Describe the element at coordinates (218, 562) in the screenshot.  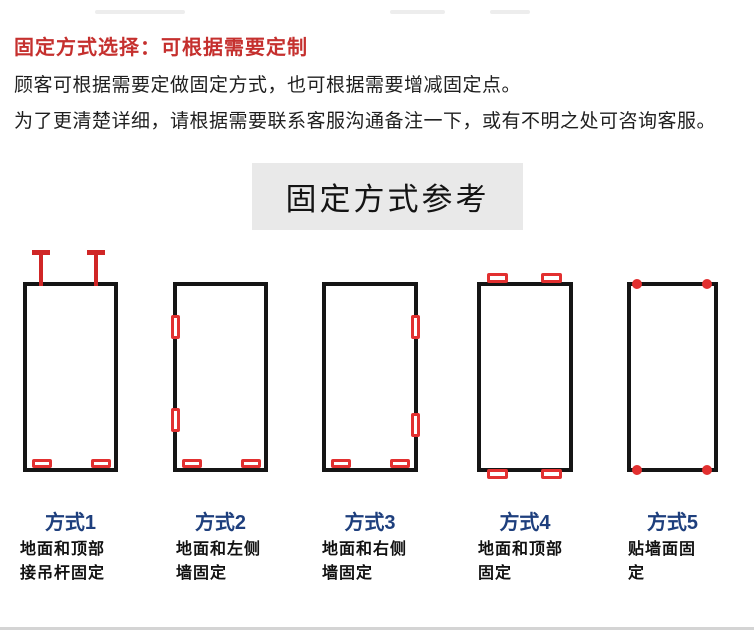
I see `method-2-description: 地面和左侧 墙固定` at that location.